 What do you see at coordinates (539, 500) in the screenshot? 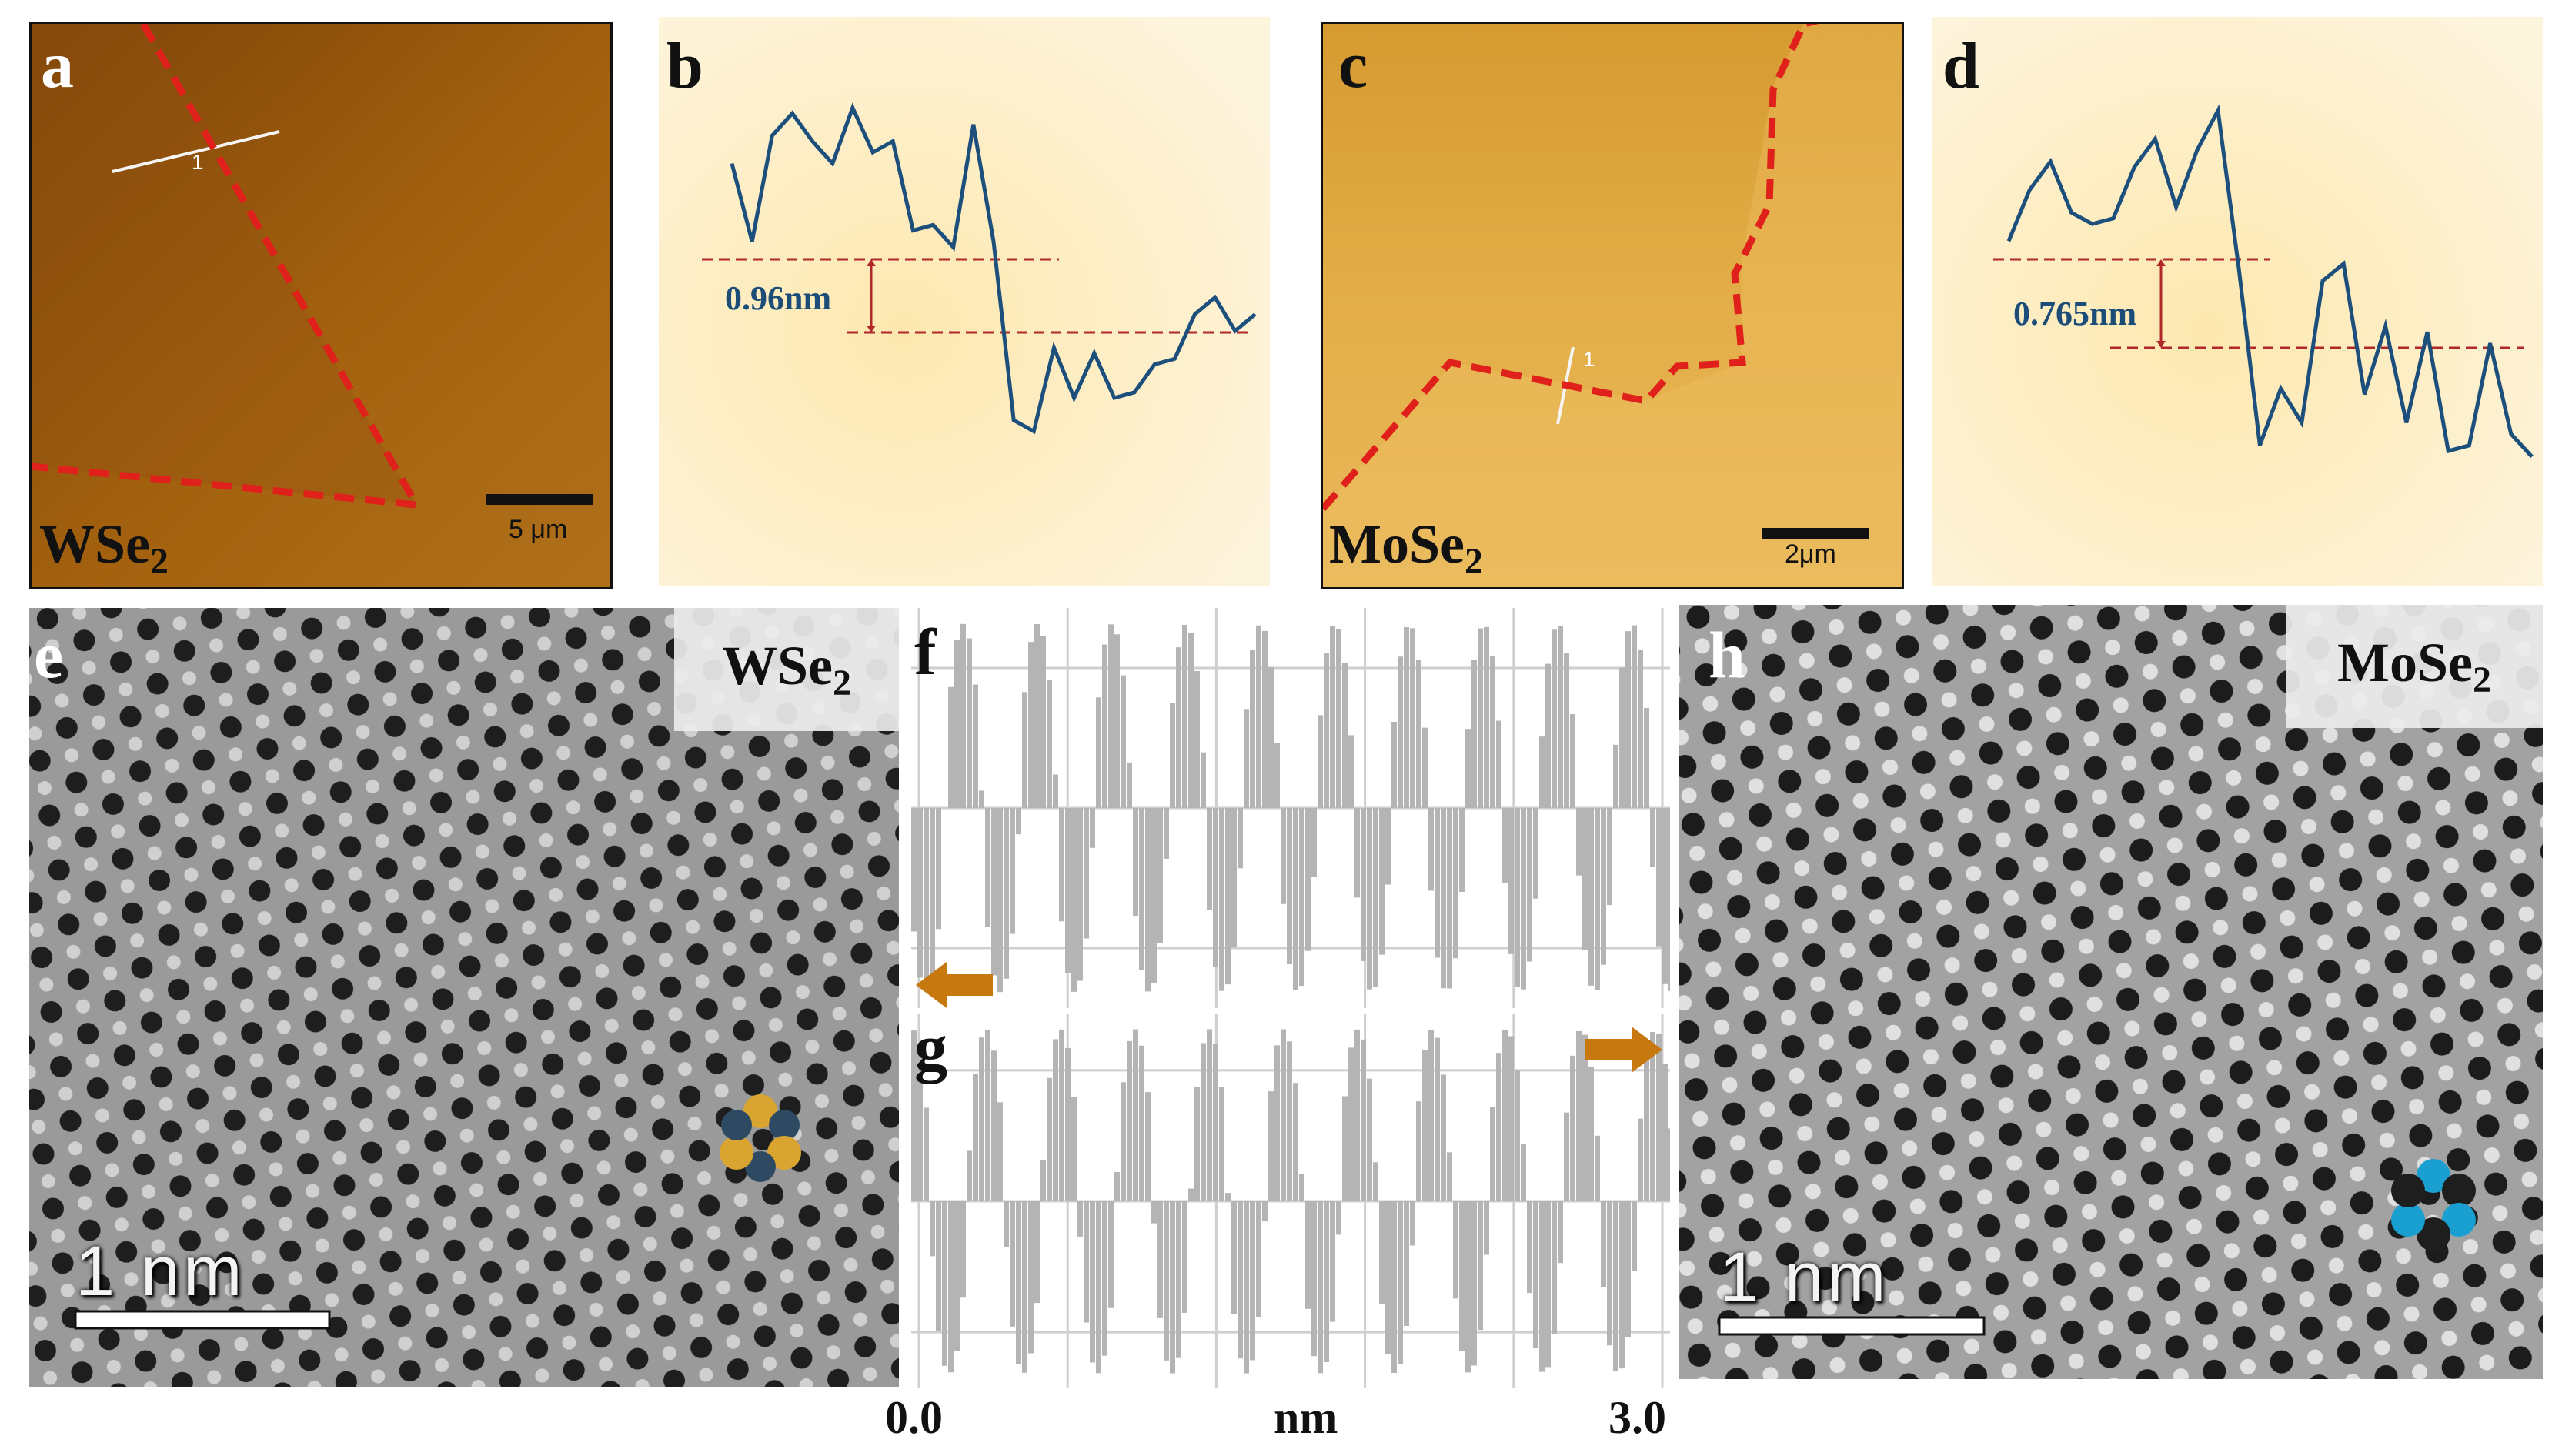
I see `scale-bar-a` at bounding box center [539, 500].